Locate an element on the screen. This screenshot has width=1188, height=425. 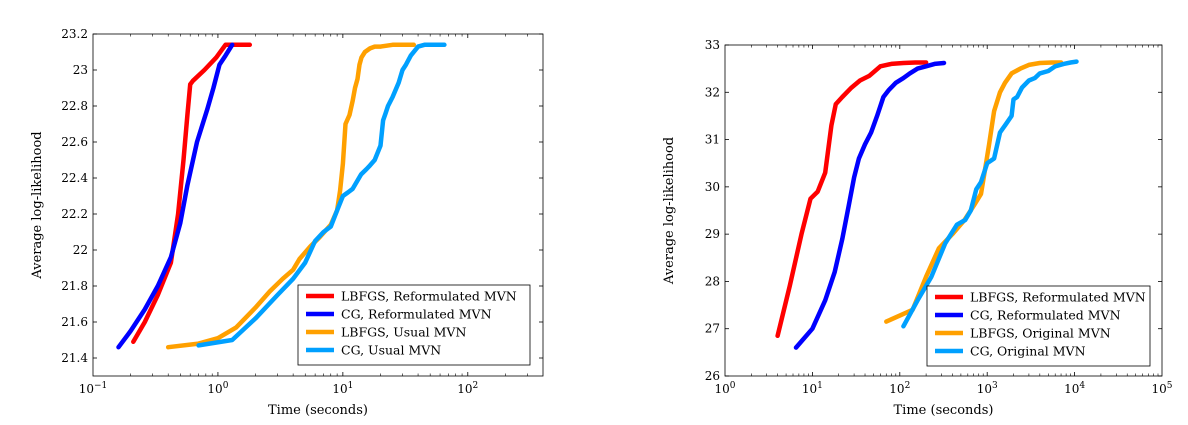
legend-label: CG, Original MVN is located at coordinates (1028, 351).